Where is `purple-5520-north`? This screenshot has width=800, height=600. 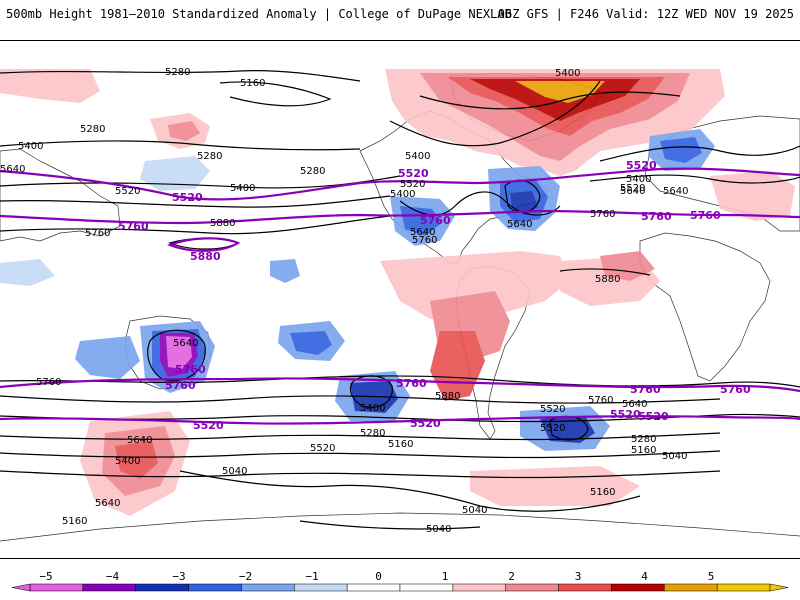 purple-5520-north is located at coordinates (400, 184).